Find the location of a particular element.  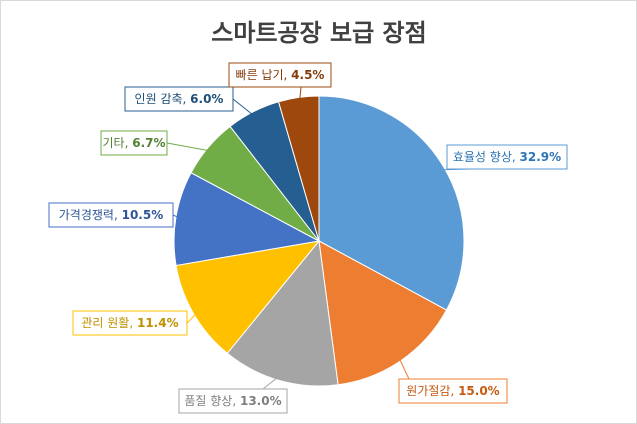

slice-value-label: 10.5% is located at coordinates (143, 215).